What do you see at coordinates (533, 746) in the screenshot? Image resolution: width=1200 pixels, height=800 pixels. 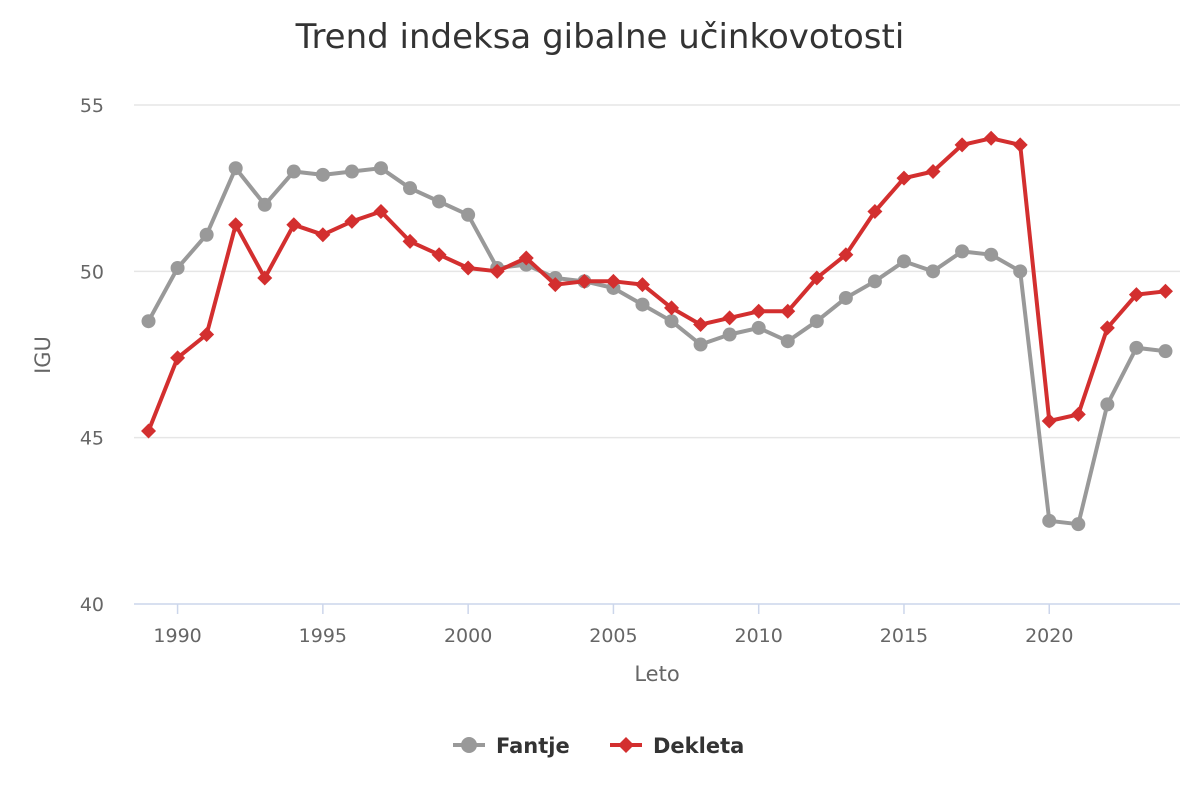 I see `legend-label-fantje: Fantje` at bounding box center [533, 746].